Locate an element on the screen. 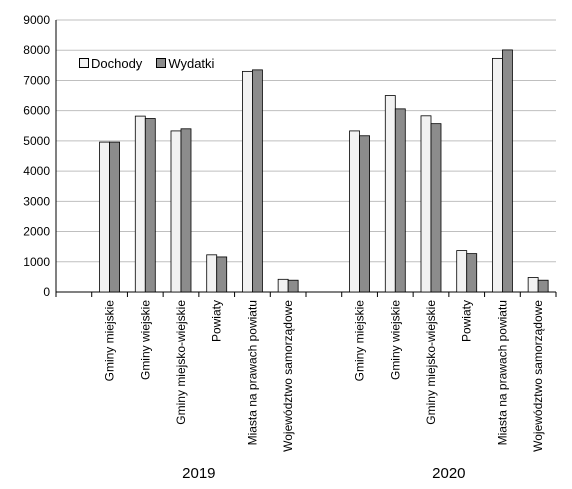 Image resolution: width=572 pixels, height=489 pixels. y-tick-label: 7000 is located at coordinates (36, 80).